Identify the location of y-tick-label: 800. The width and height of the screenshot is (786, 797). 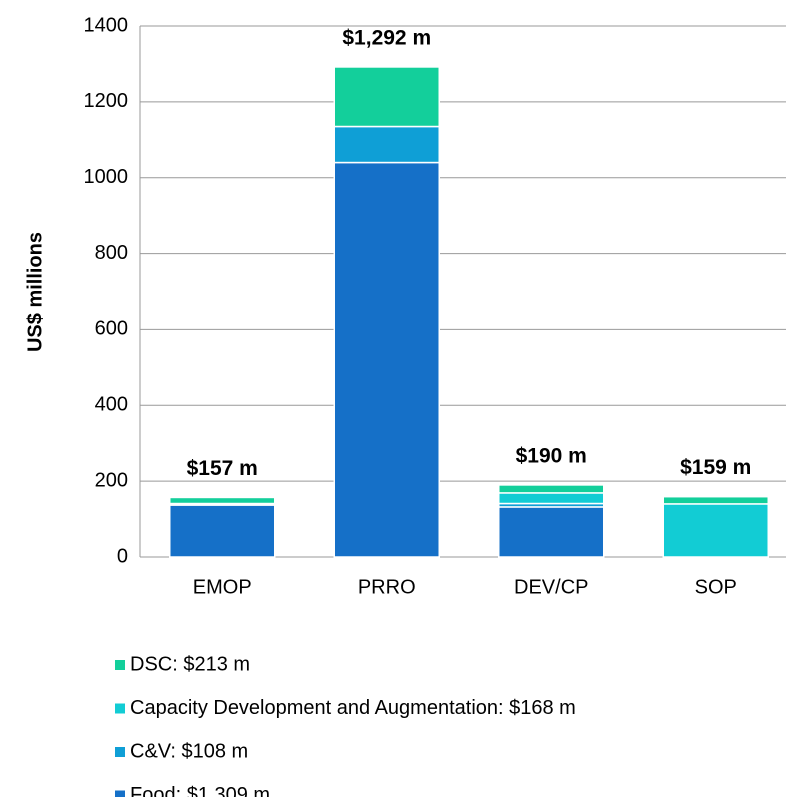
(111, 253).